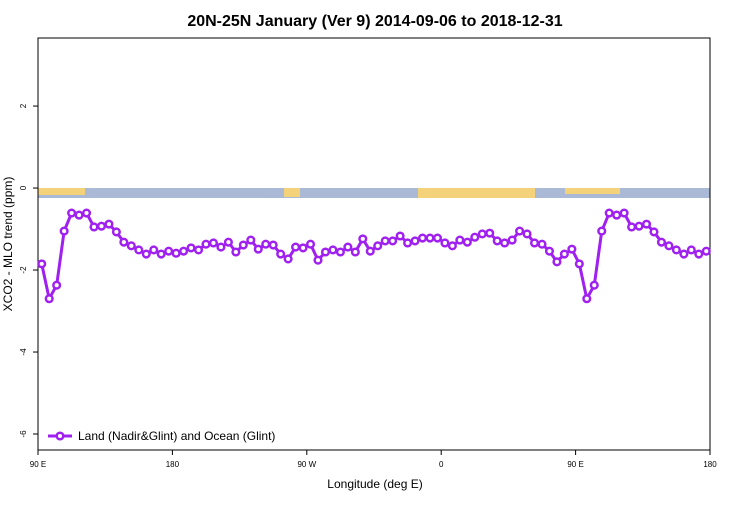 Image resolution: width=750 pixels, height=505 pixels. What do you see at coordinates (176, 436) in the screenshot?
I see `legend-label: Land (Nadir&Glint) and Ocean (Glint)` at bounding box center [176, 436].